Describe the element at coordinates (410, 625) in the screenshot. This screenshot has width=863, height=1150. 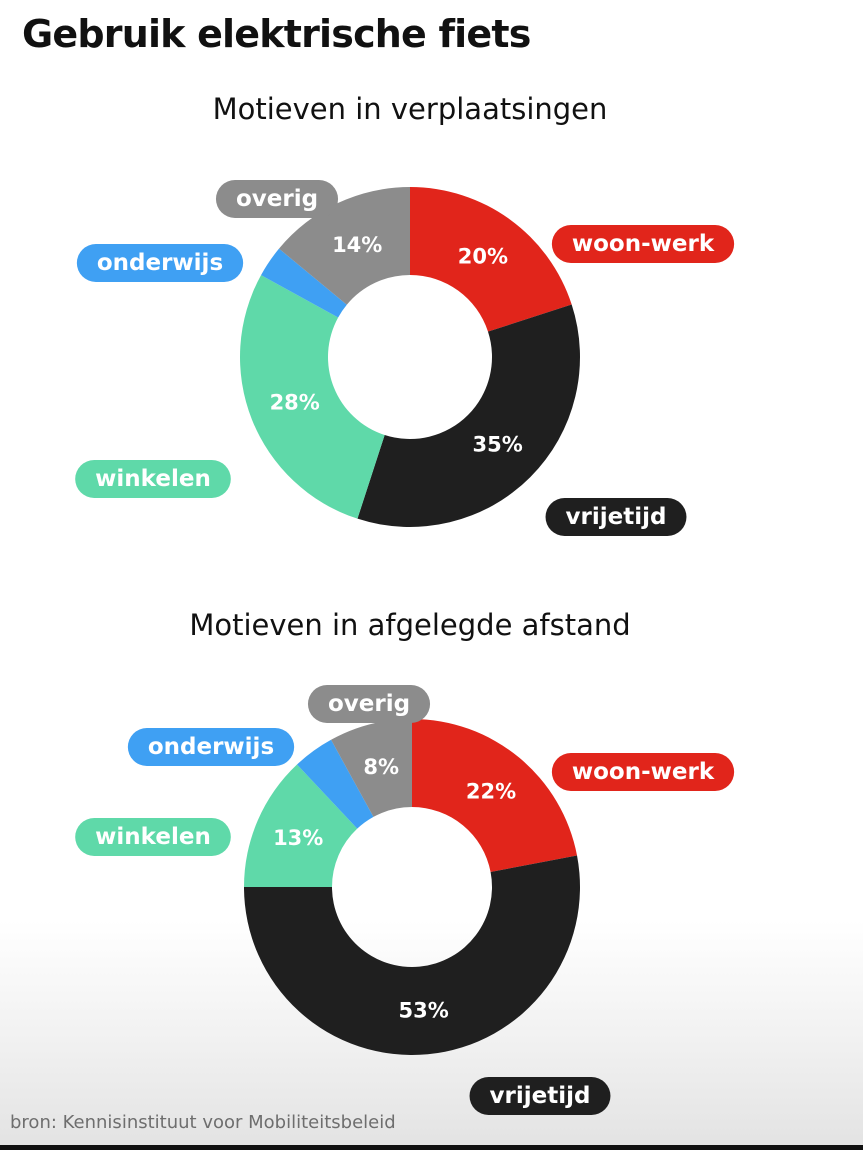
I see `chart-title-afstand: Motieven in afgelegde afstand` at that location.